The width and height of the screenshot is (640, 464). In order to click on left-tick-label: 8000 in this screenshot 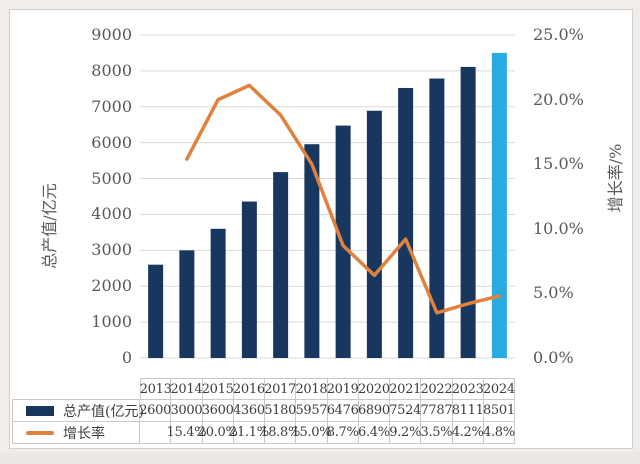, I will do `click(111, 70)`.